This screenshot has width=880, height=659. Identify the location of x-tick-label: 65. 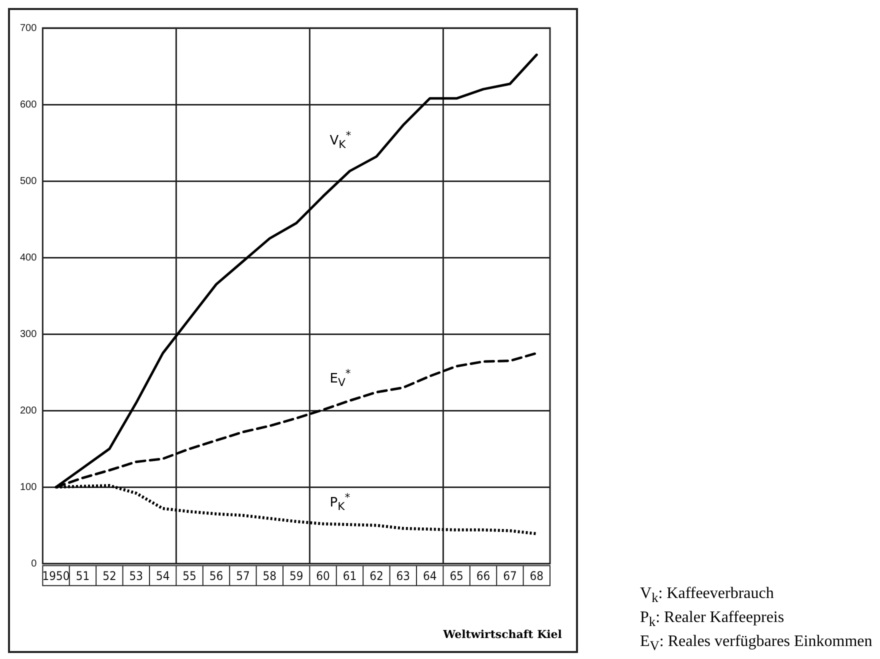
(457, 575).